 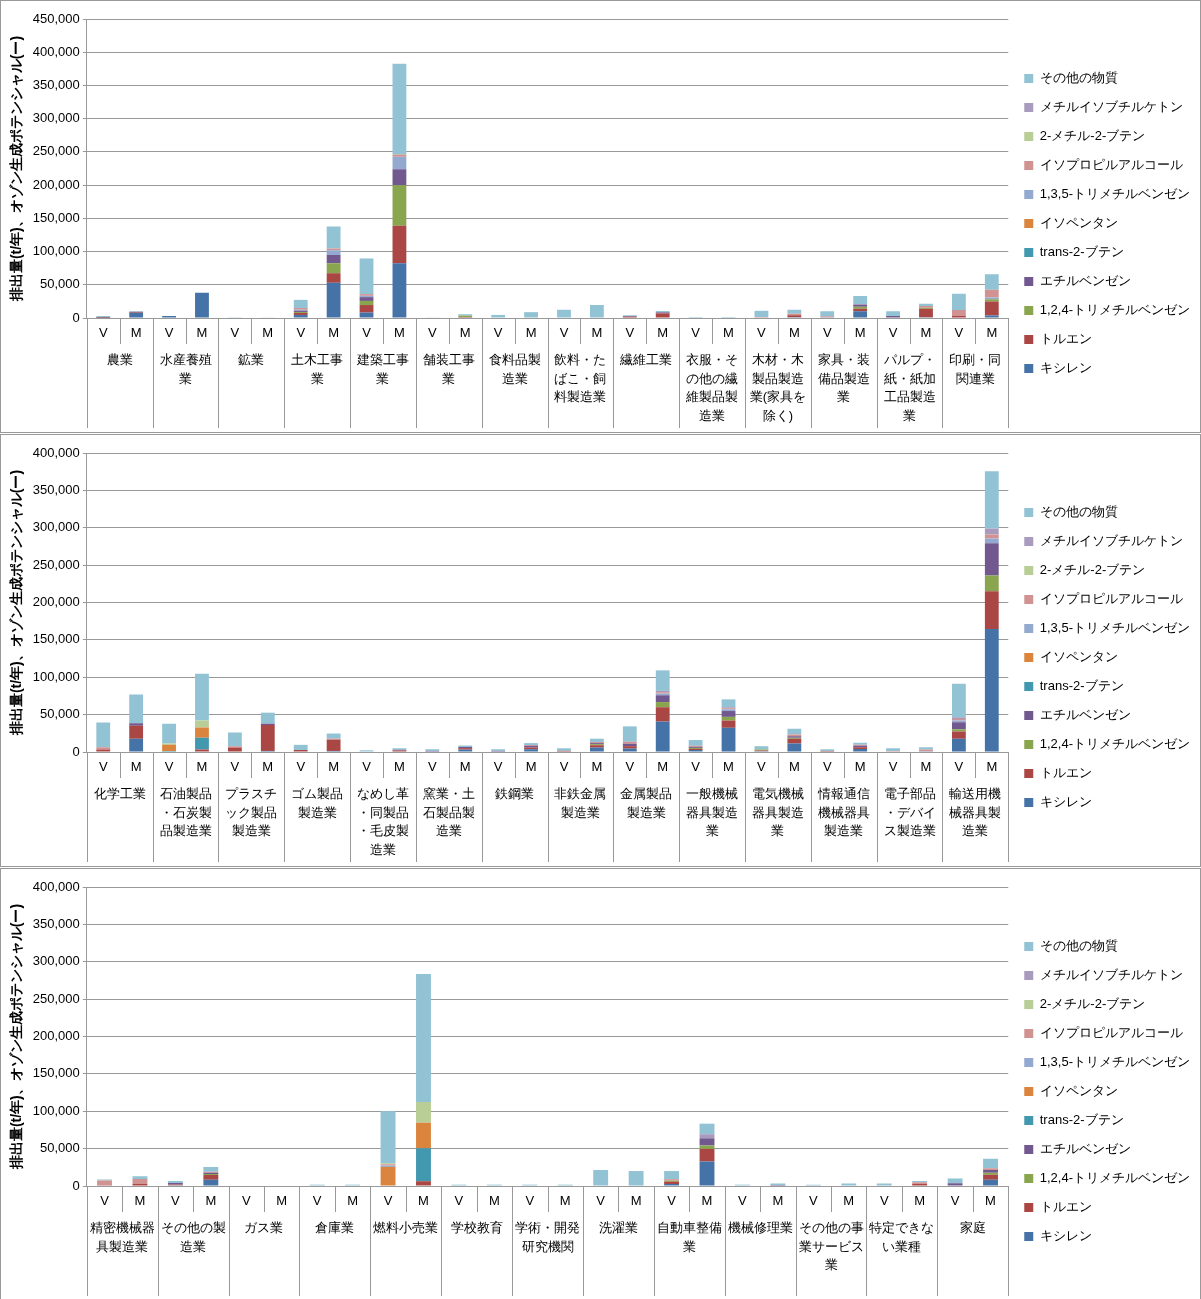 What do you see at coordinates (1111, 599) in the screenshot?
I see `legend-label: イソプロピルアルコール` at bounding box center [1111, 599].